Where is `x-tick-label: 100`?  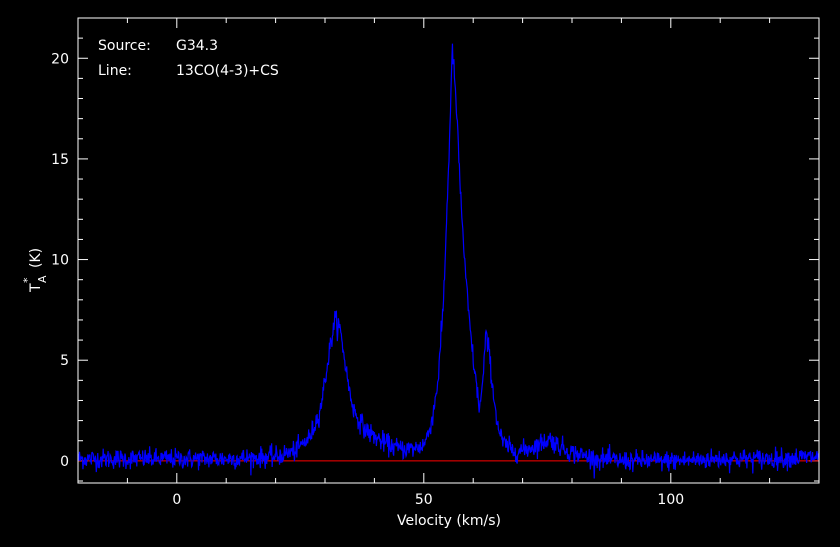
x-tick-label: 100 is located at coordinates (670, 500).